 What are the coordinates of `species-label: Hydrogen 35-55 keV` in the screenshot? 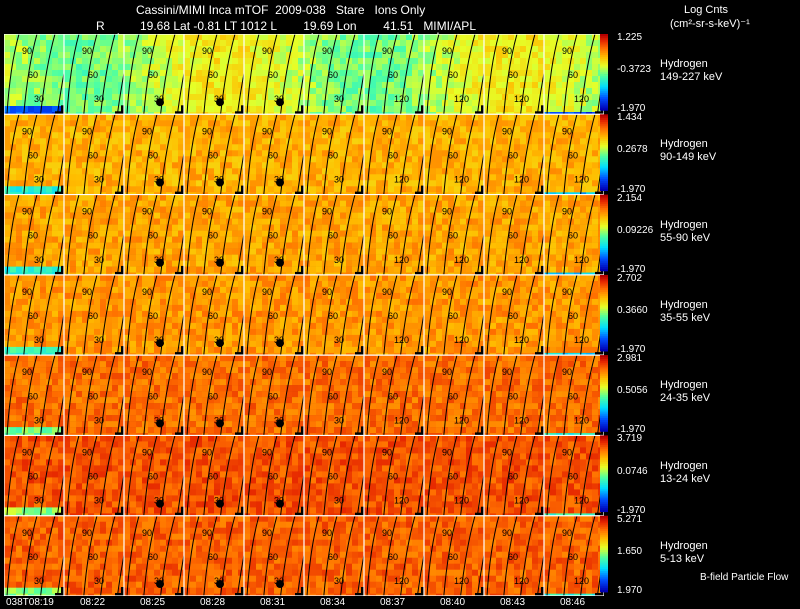 It's located at (685, 312).